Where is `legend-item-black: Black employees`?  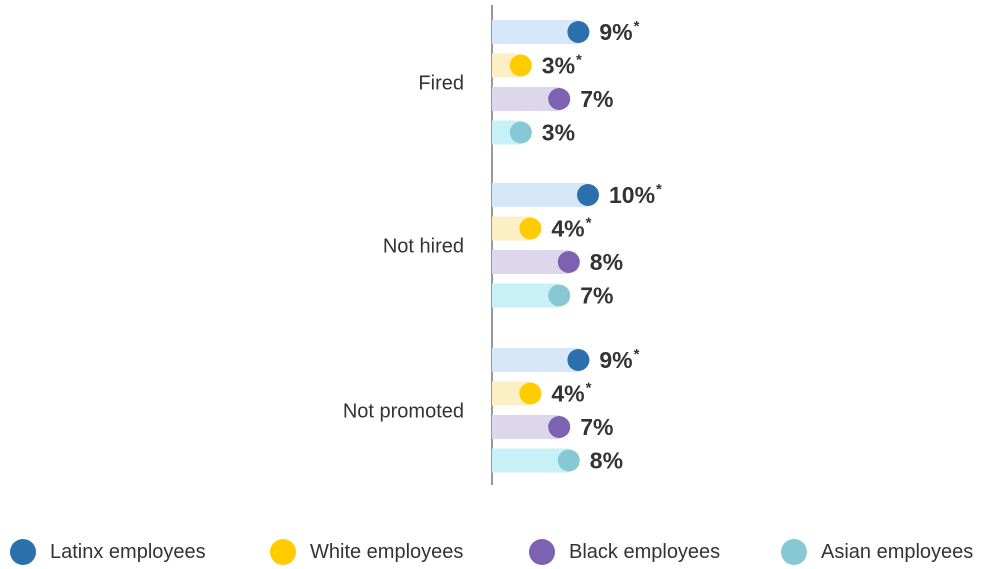 legend-item-black: Black employees is located at coordinates (624, 552).